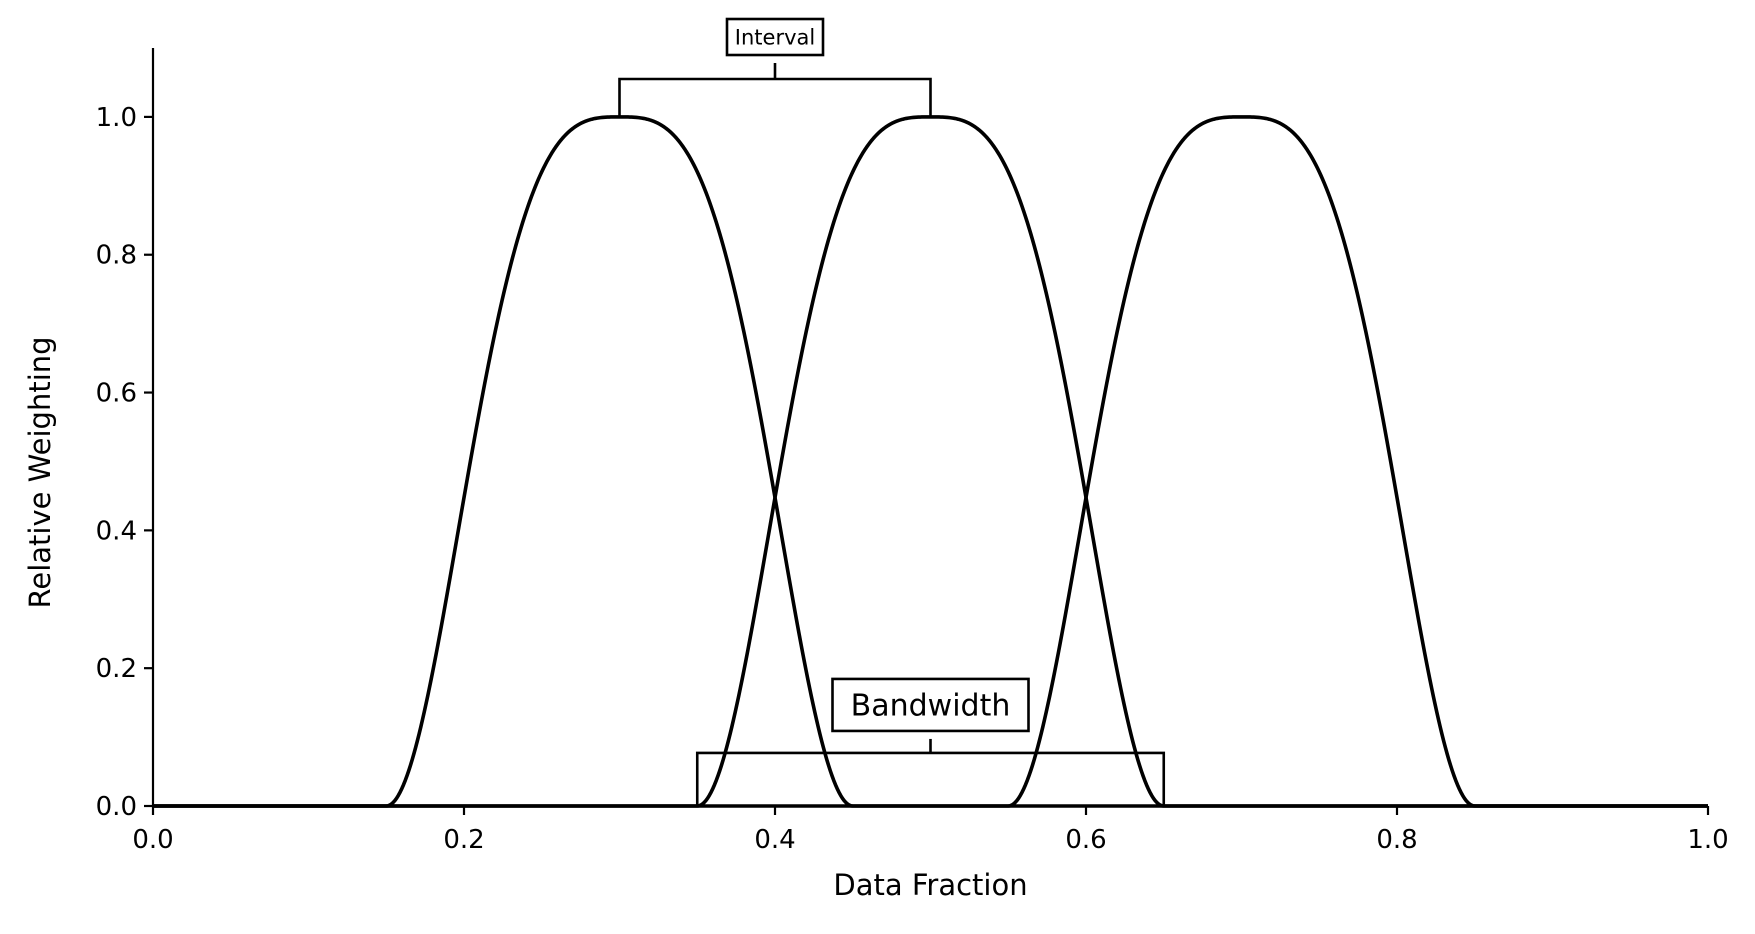 The image size is (1755, 934). Describe the element at coordinates (1707, 840) in the screenshot. I see `x-tick-label: 1.0` at that location.